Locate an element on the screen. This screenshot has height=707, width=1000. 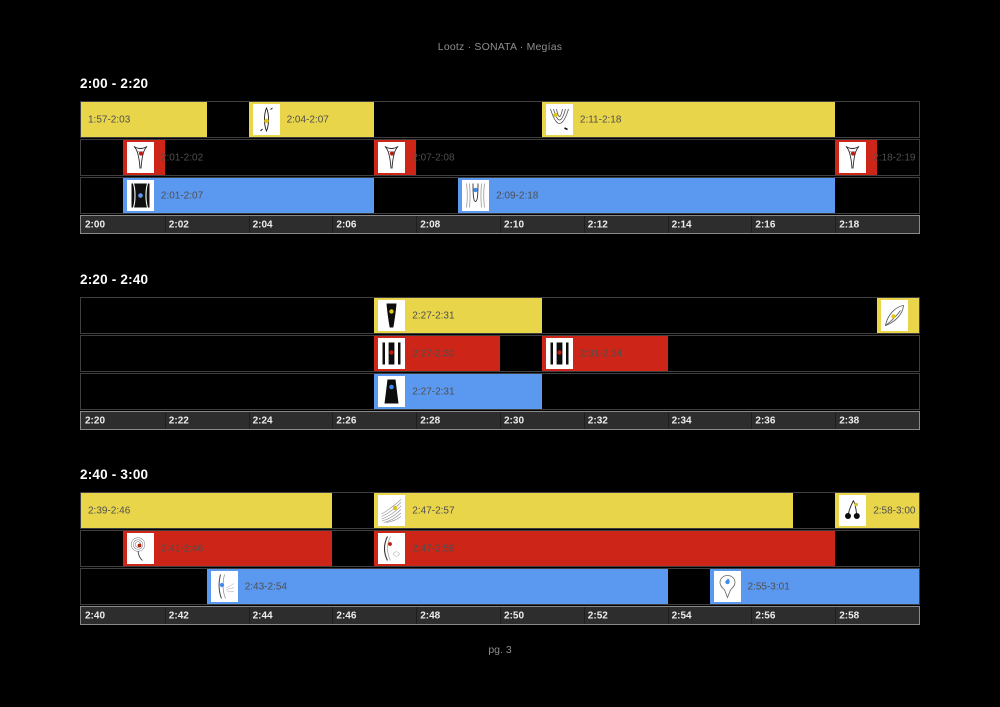
pod-icon is located at coordinates (266, 119).